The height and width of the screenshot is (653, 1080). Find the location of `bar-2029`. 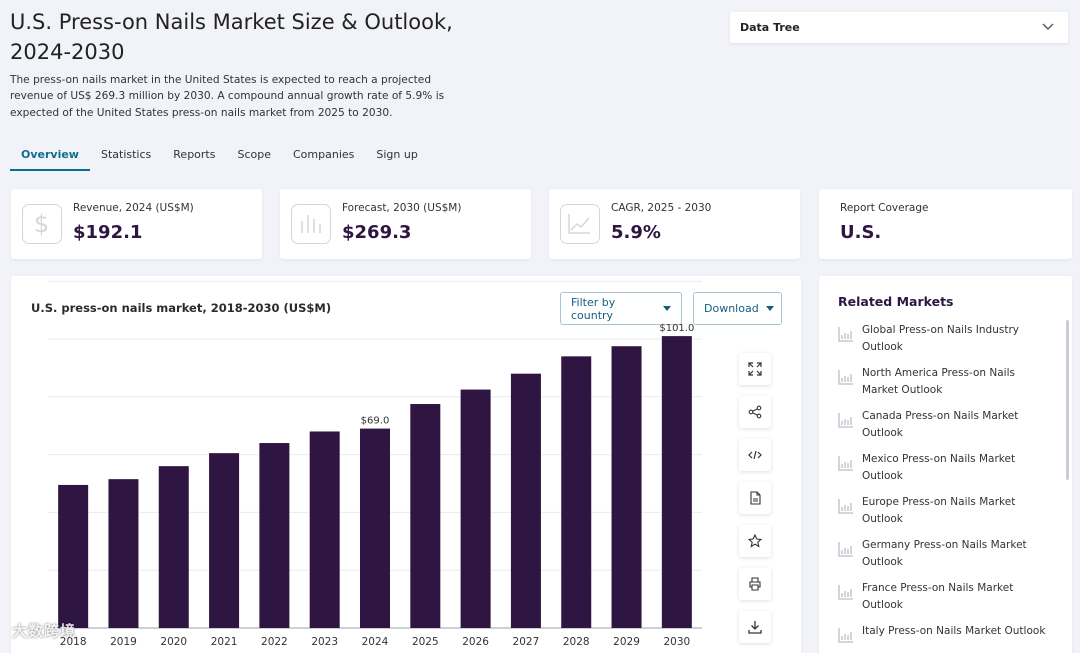

bar-2029 is located at coordinates (626, 487).